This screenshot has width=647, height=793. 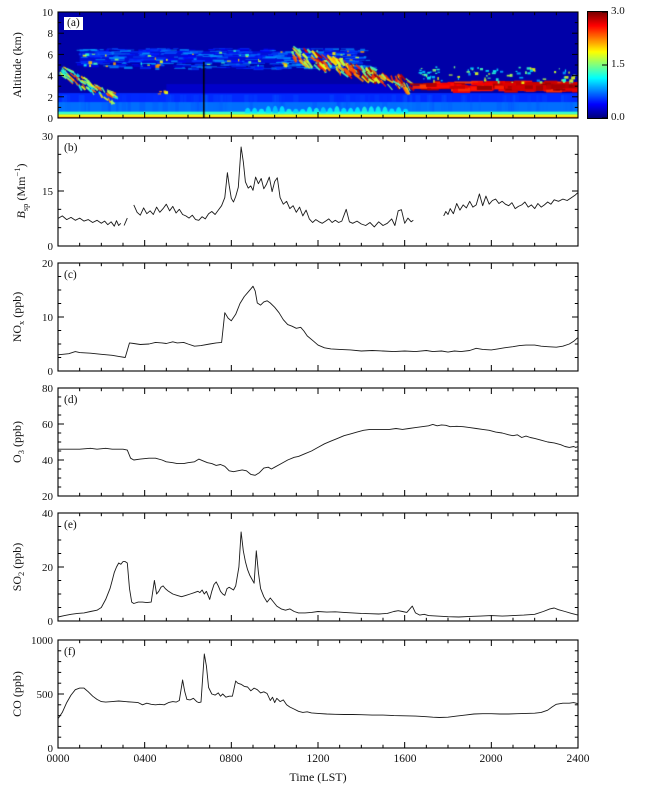 What do you see at coordinates (70, 525) in the screenshot?
I see `panel-letter-e: (e)` at bounding box center [70, 525].